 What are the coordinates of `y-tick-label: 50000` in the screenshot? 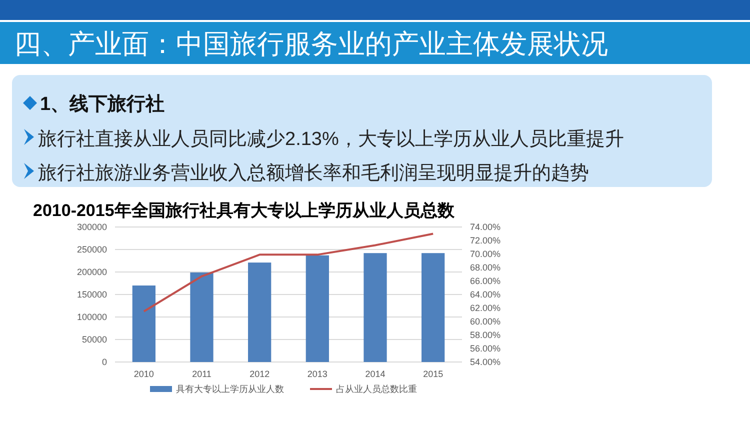 It's located at (94, 339).